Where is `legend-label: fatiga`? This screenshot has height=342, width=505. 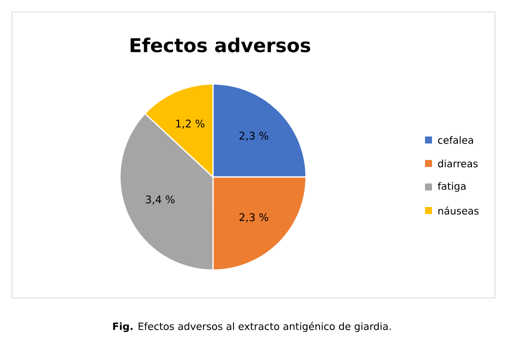 legend-label: fatiga is located at coordinates (452, 187).